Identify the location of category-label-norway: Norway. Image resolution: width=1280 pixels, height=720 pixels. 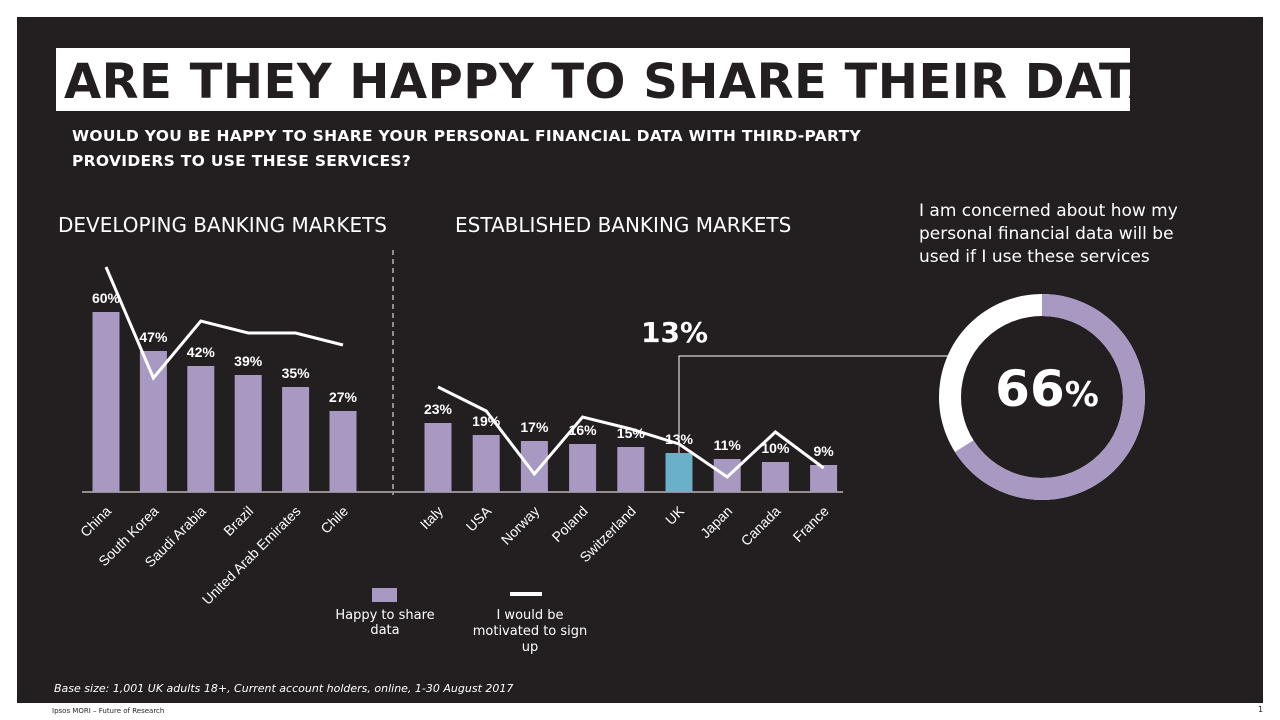
(520, 525).